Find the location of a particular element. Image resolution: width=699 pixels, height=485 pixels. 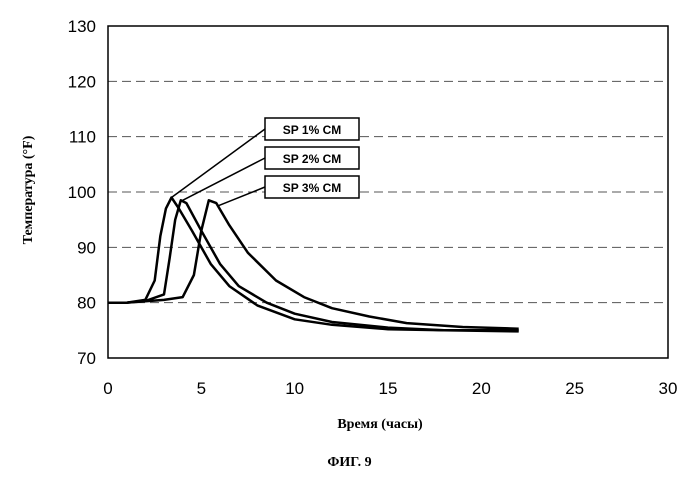

y-tick-label: 80 is located at coordinates (86, 303).